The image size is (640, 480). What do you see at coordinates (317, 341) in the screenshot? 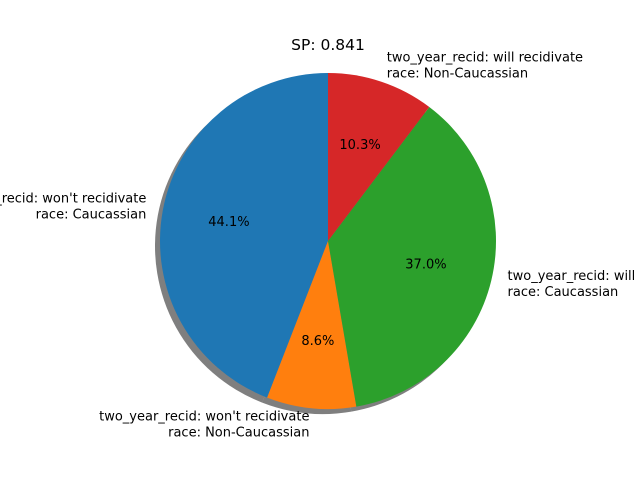
I see `pct-label-two-year-recid-won-t-recidivate-race-non-caucassian: 8.6%` at bounding box center [317, 341].